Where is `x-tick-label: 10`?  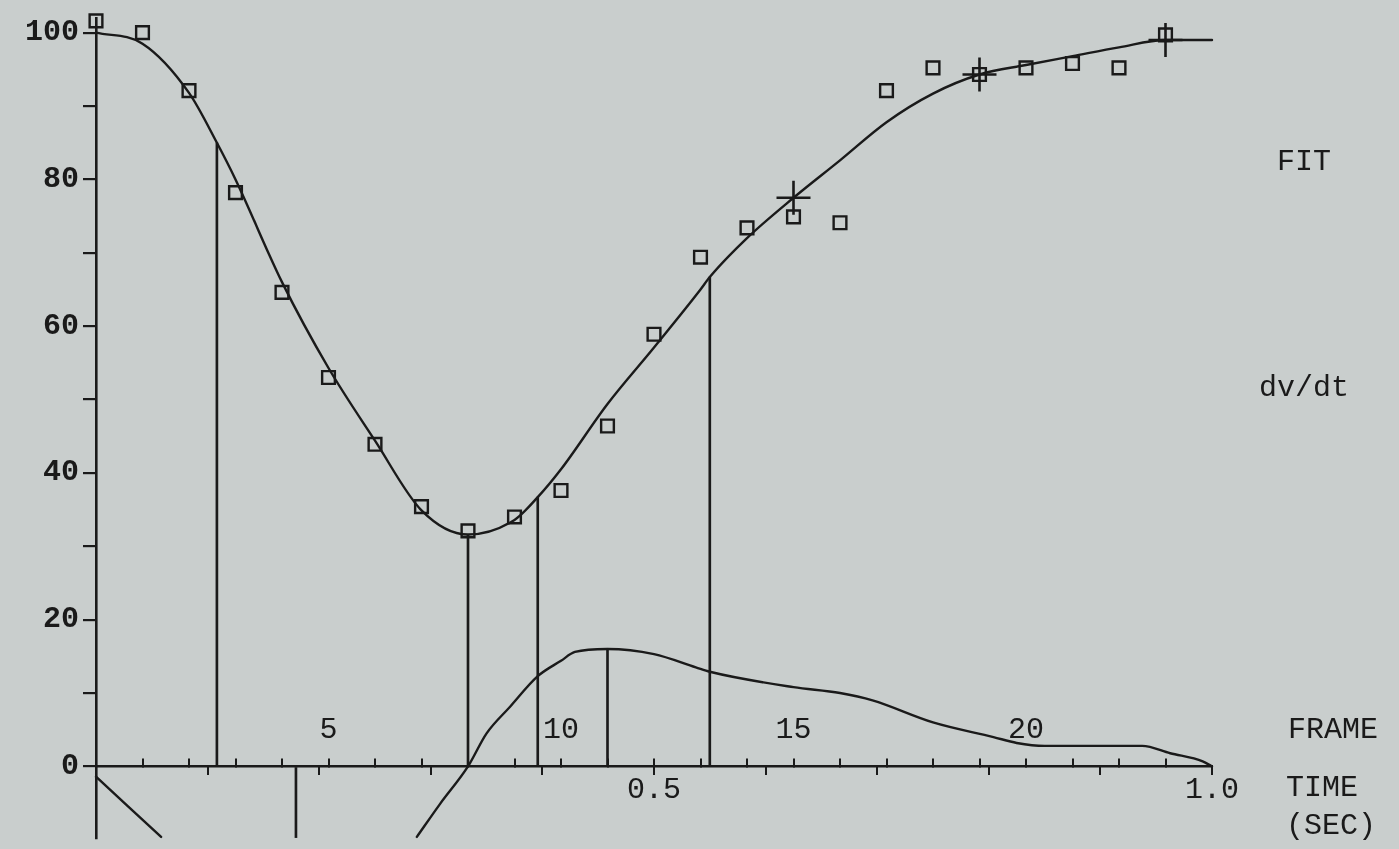 x-tick-label: 10 is located at coordinates (561, 730).